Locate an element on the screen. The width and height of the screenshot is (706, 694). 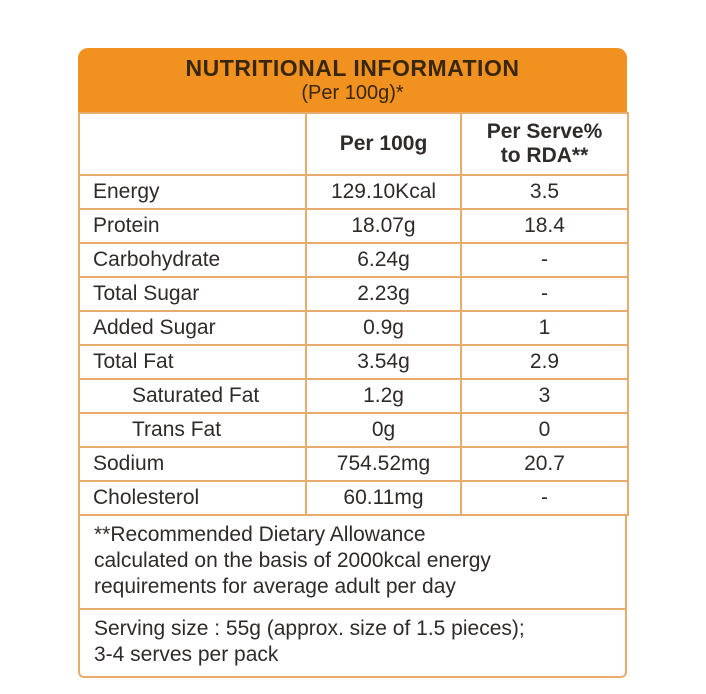
table-row-sodium: Sodium 754.52mg 20.7 is located at coordinates (353, 464).